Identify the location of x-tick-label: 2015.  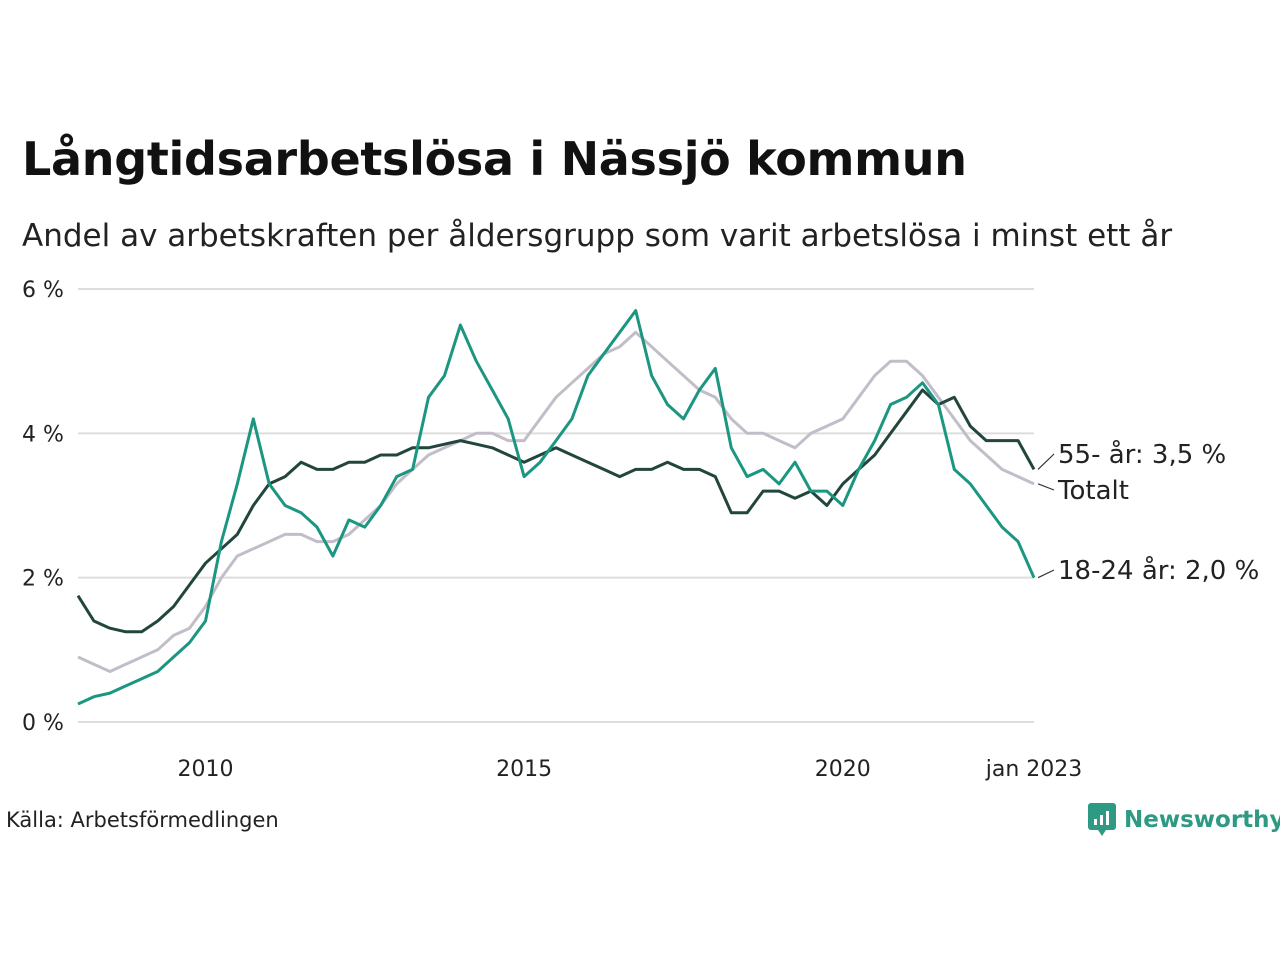
(524, 769).